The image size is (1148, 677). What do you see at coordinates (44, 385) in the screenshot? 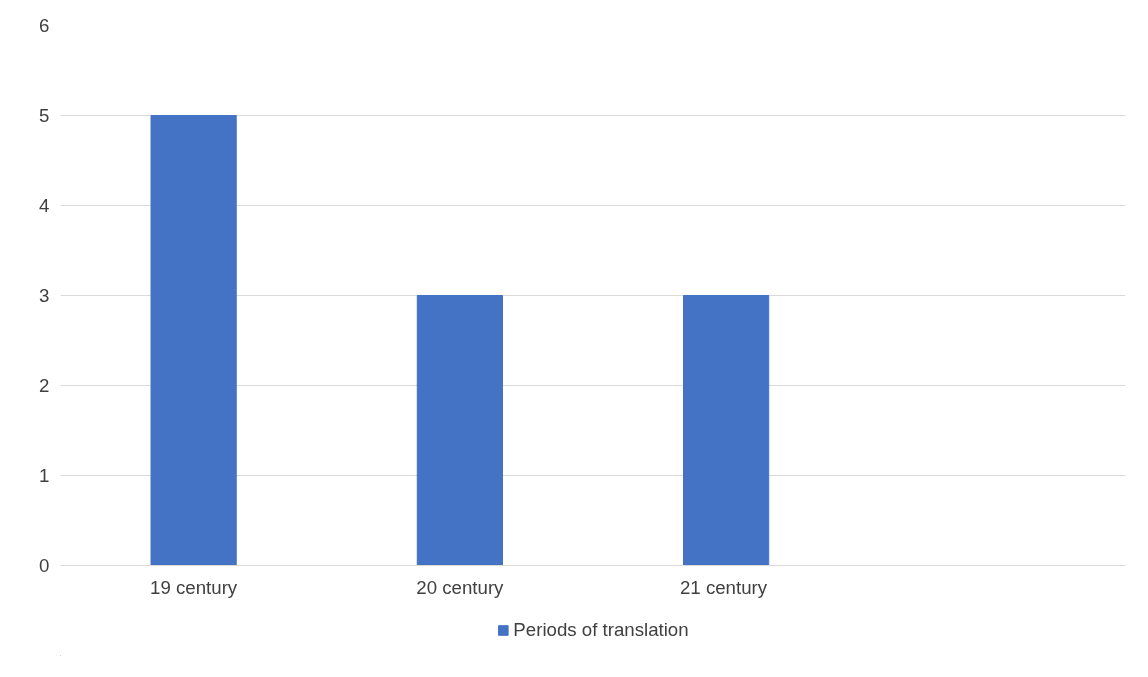
I see `y-tick-label: 2` at bounding box center [44, 385].